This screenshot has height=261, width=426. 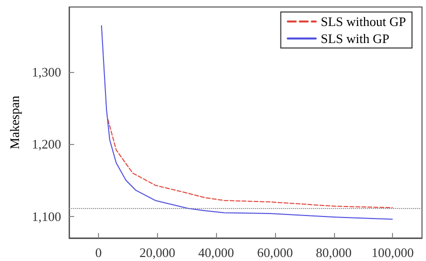 What do you see at coordinates (392, 252) in the screenshot?
I see `x-tick-label: 100,000` at bounding box center [392, 252].